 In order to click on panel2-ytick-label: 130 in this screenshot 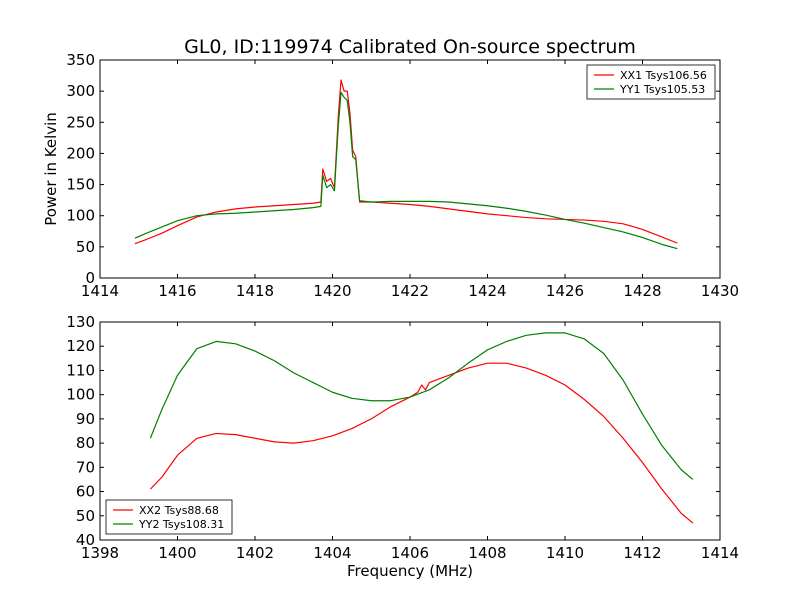, I will do `click(80, 322)`.